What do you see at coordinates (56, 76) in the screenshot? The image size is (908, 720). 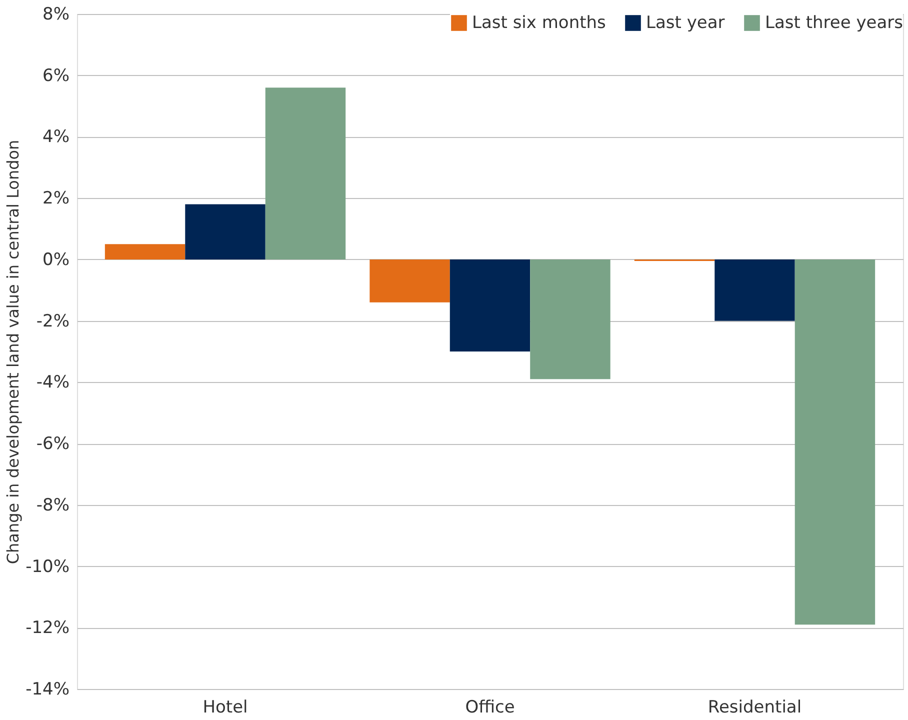 I see `y-tick-label: 6%` at bounding box center [56, 76].